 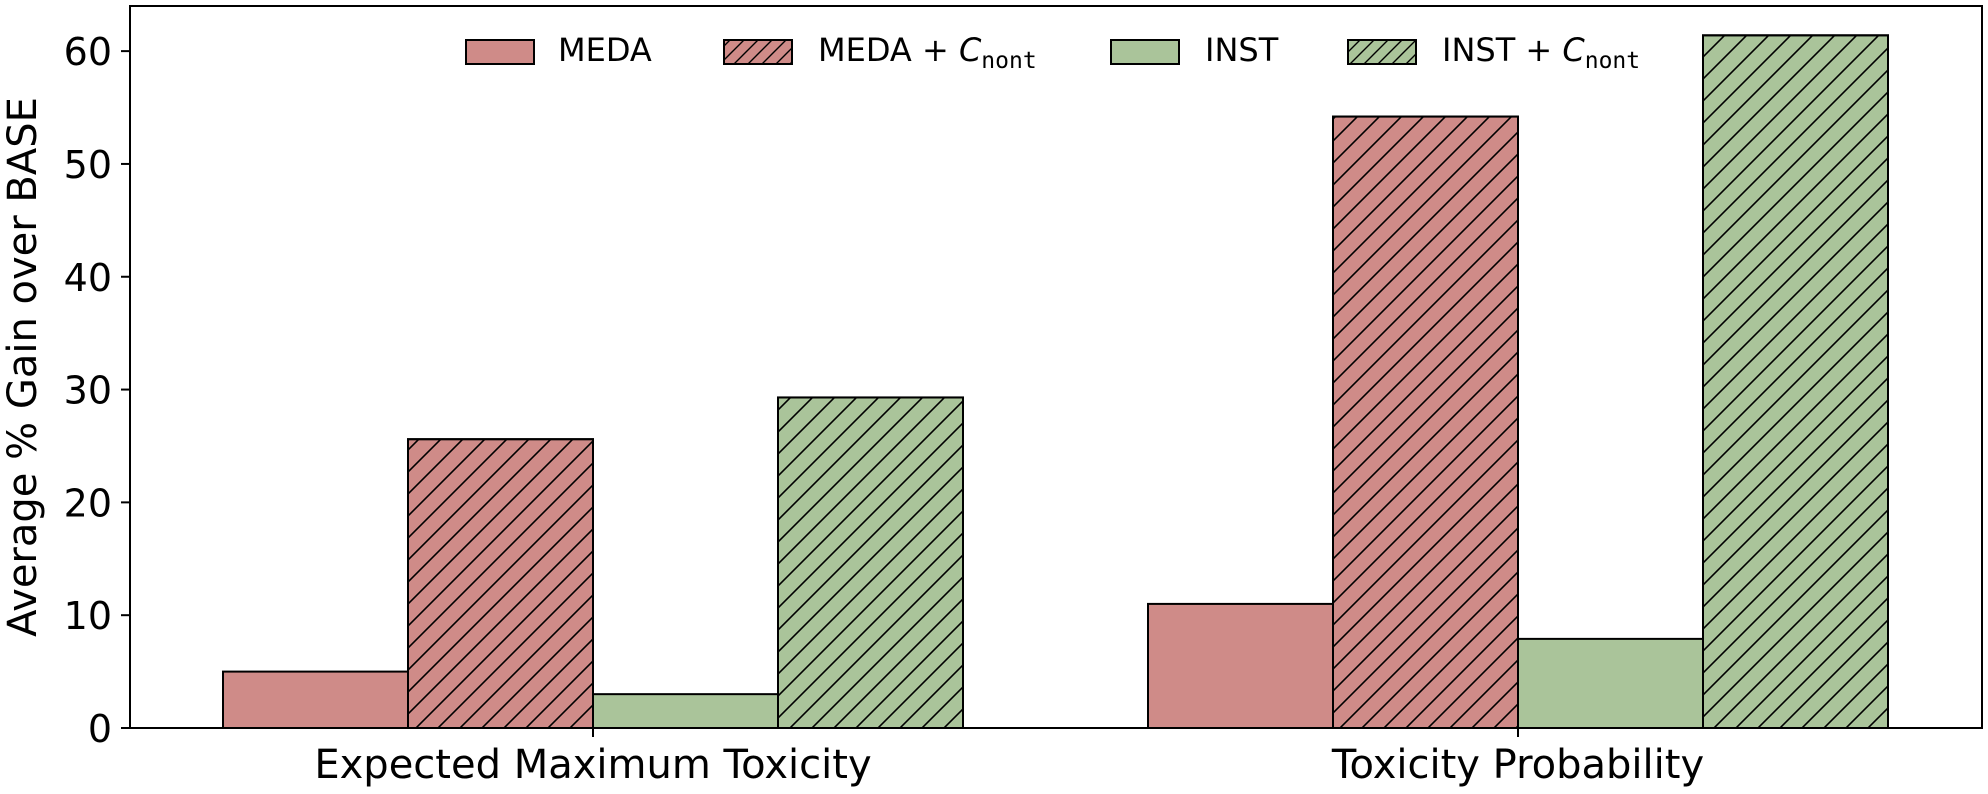 I want to click on y-tick-label: 40, so click(x=88, y=278).